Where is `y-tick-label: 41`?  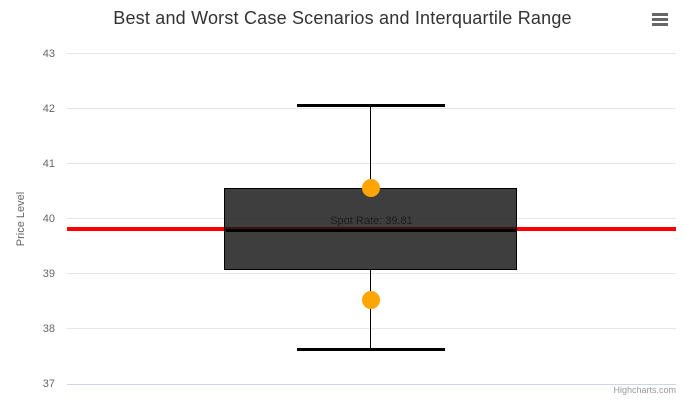
y-tick-label: 41 is located at coordinates (48, 163).